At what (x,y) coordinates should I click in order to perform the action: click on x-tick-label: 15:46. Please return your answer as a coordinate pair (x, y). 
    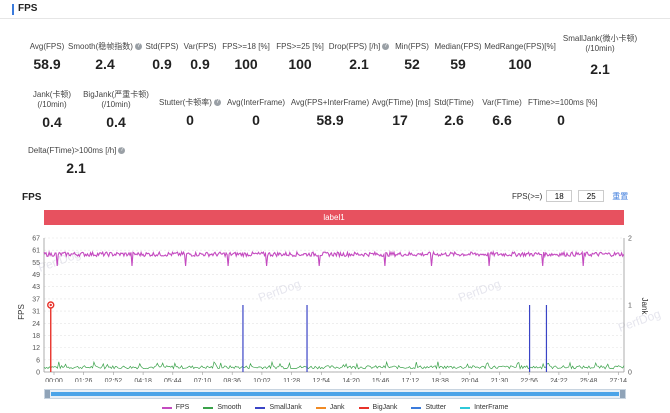
    Looking at the image, I should click on (381, 380).